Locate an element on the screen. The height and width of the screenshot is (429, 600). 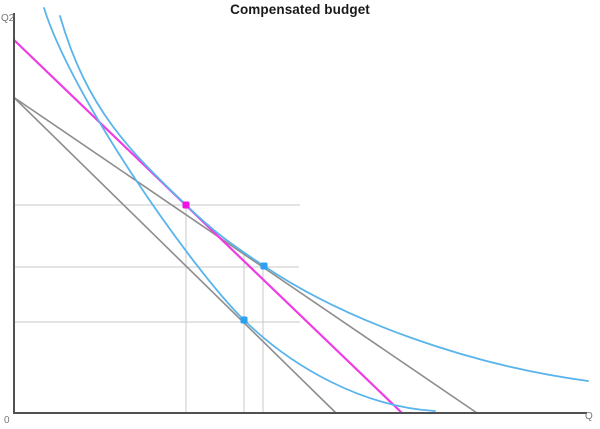
new-bundle-point is located at coordinates (244, 320).